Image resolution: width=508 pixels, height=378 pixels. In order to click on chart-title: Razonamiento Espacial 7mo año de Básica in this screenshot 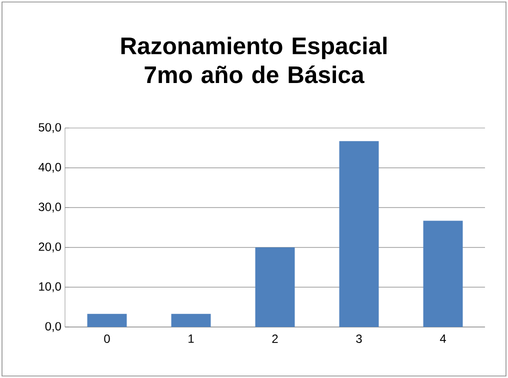, I will do `click(253, 60)`.